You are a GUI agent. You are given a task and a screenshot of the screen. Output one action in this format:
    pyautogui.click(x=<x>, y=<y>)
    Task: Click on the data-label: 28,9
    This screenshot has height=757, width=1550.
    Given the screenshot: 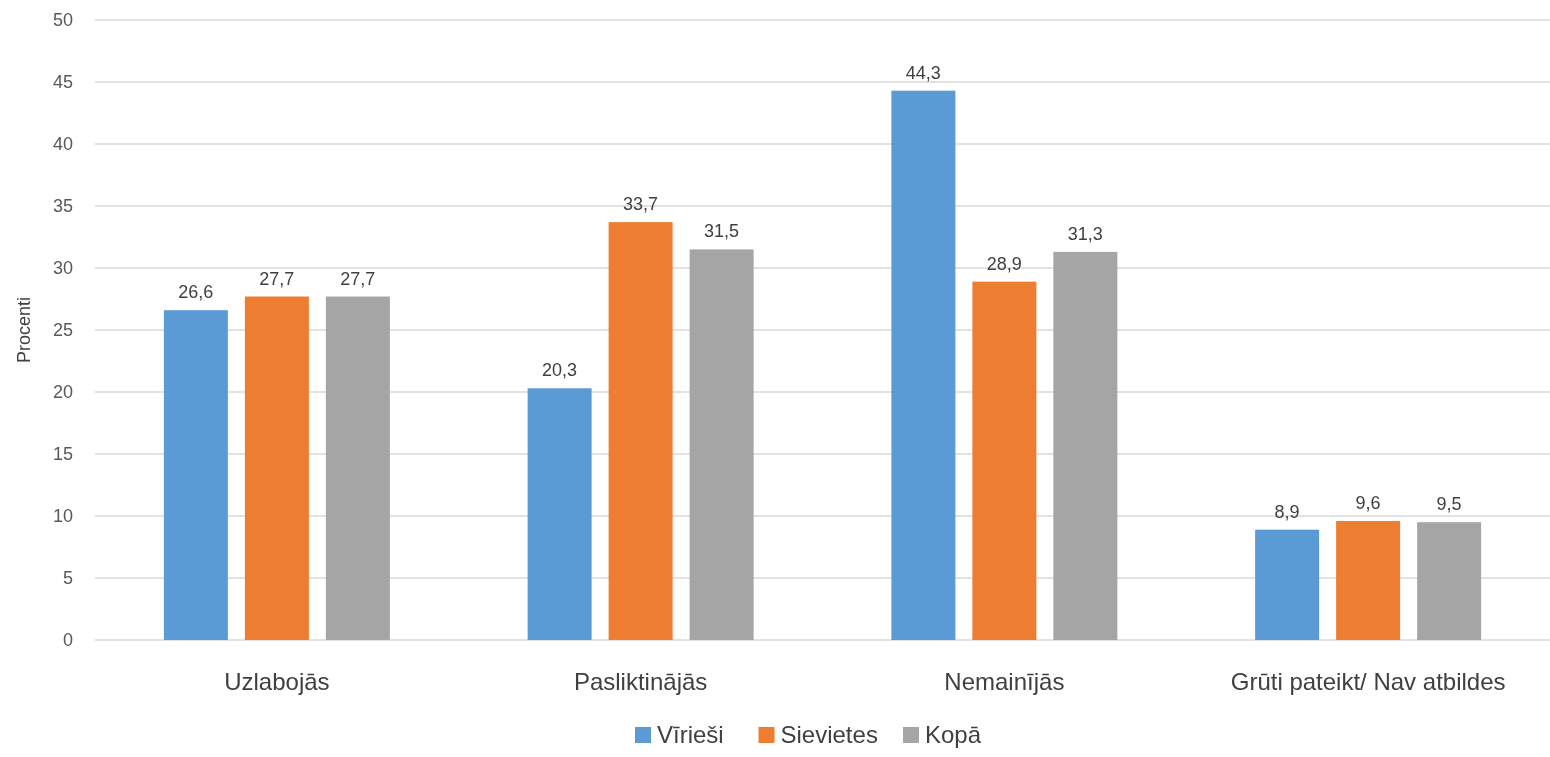 What is the action you would take?
    pyautogui.click(x=1004, y=263)
    